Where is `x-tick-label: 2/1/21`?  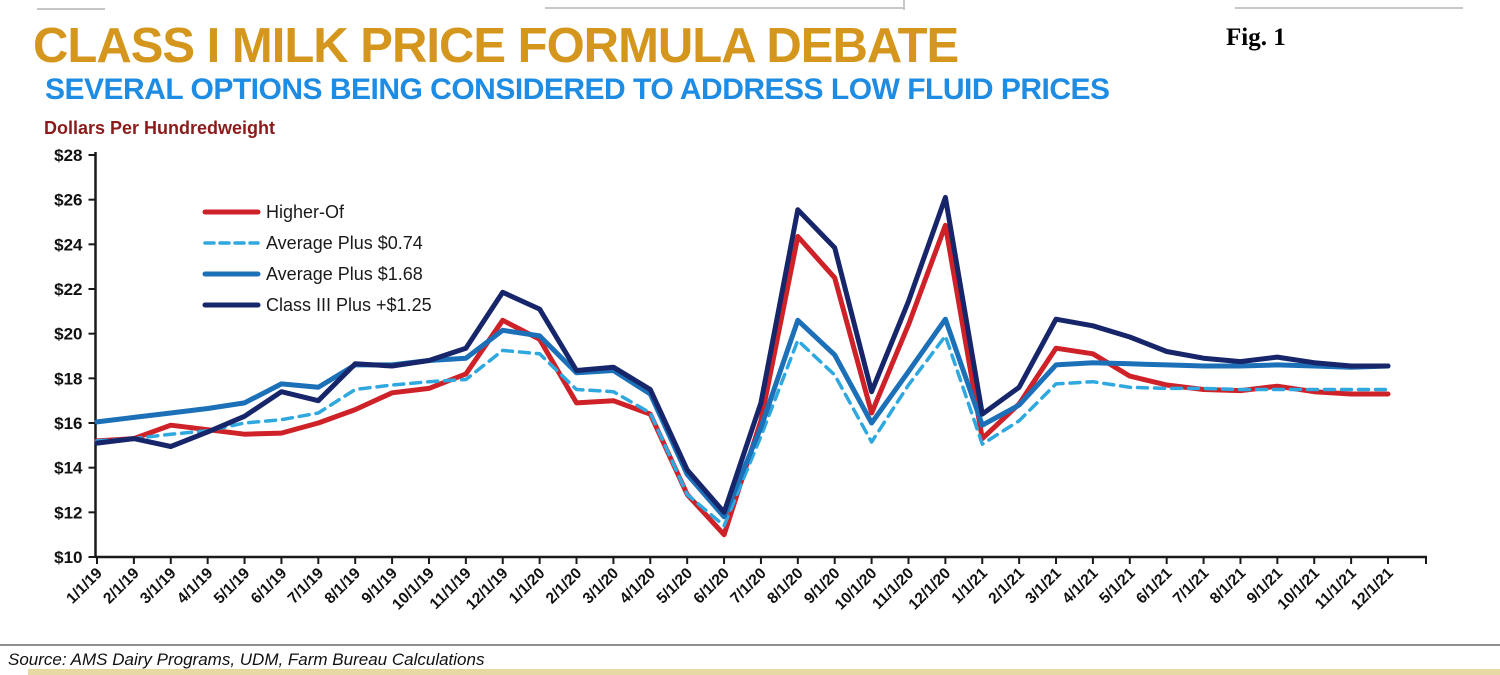
x-tick-label: 2/1/21 is located at coordinates (1006, 586).